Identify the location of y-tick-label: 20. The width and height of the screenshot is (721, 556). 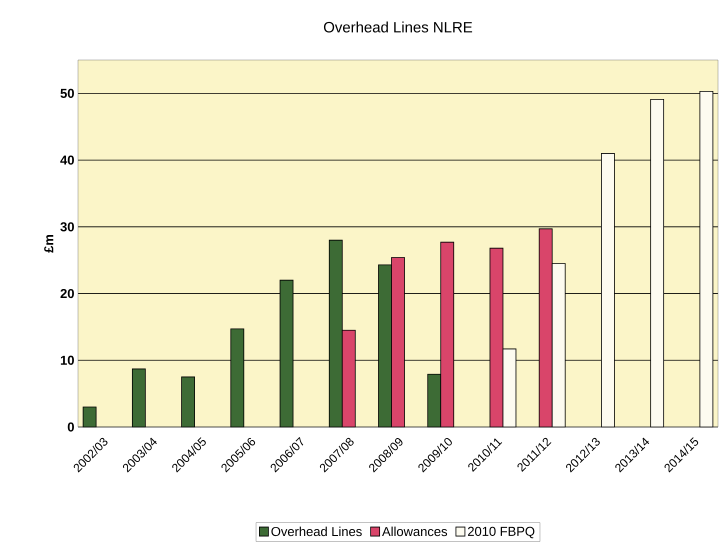
(67, 293).